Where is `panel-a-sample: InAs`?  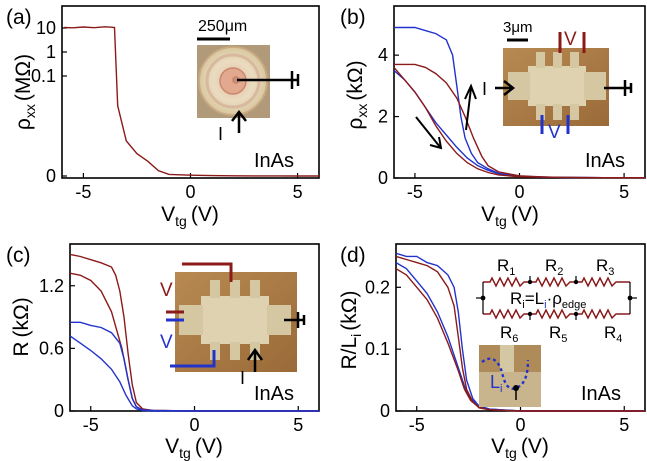 panel-a-sample: InAs is located at coordinates (274, 161).